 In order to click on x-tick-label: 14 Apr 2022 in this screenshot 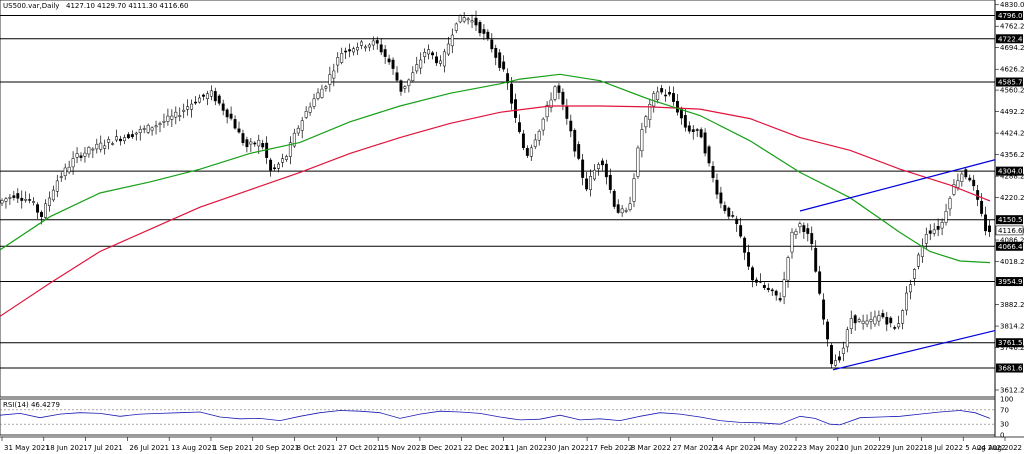, I will do `click(735, 448)`.